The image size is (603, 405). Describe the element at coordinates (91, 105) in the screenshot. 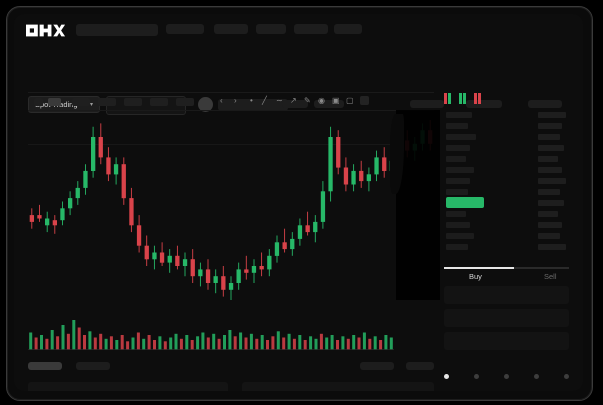

I see `chevron-down-icon: ▾` at that location.